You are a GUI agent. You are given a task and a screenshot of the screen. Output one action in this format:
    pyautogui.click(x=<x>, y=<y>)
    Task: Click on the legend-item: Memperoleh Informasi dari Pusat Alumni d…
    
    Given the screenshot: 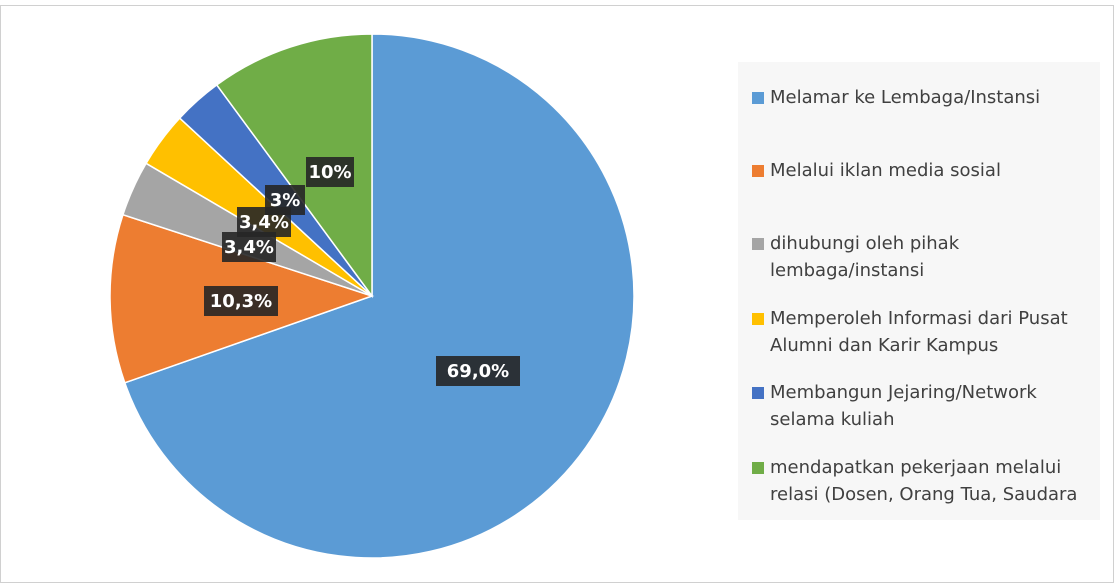 What is the action you would take?
    pyautogui.click(x=925, y=332)
    